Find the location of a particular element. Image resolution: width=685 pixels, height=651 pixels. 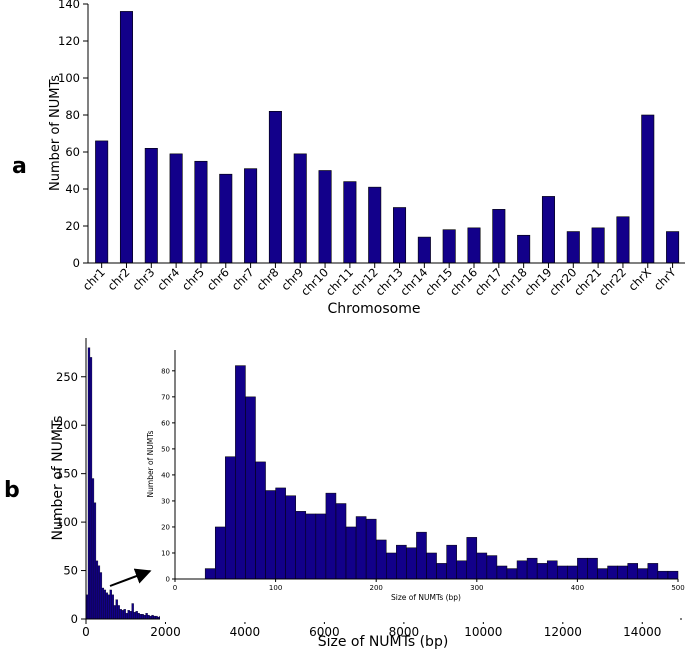

b-y-axis-title: Number of NUMTs is located at coordinates (58, 478).